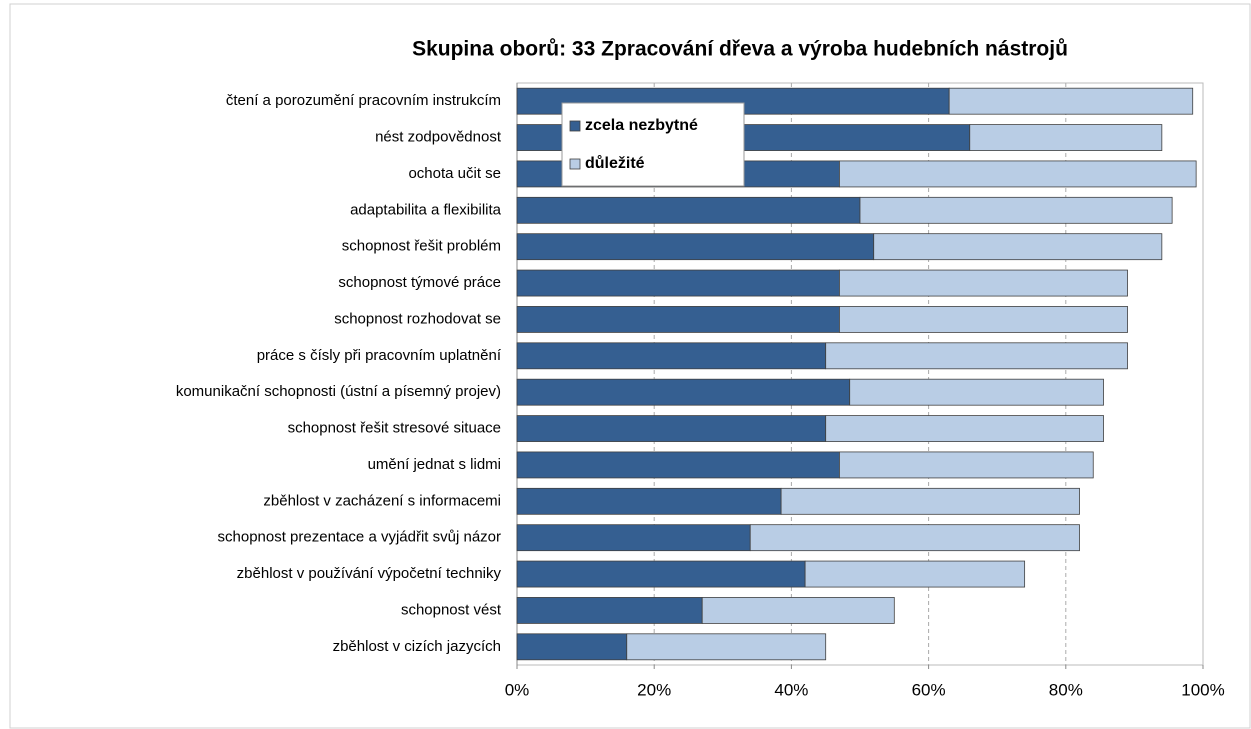 This screenshot has width=1251, height=729. I want to click on y-tick-label: práce s čísly při pracovním uplatnění, so click(379, 355).